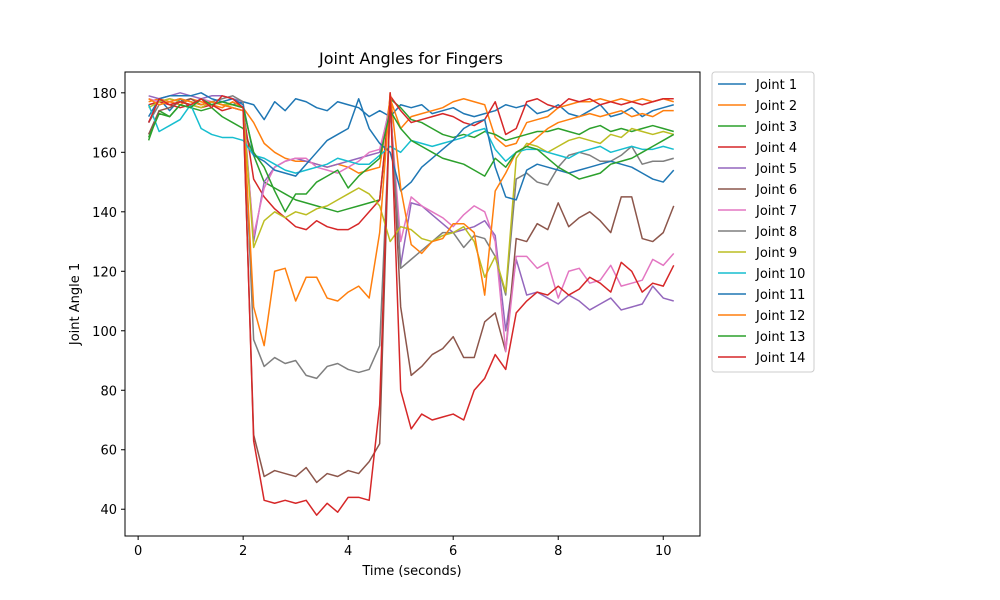 This screenshot has height=600, width=1000. Describe the element at coordinates (108, 510) in the screenshot. I see `y-tick-label: 40` at that location.